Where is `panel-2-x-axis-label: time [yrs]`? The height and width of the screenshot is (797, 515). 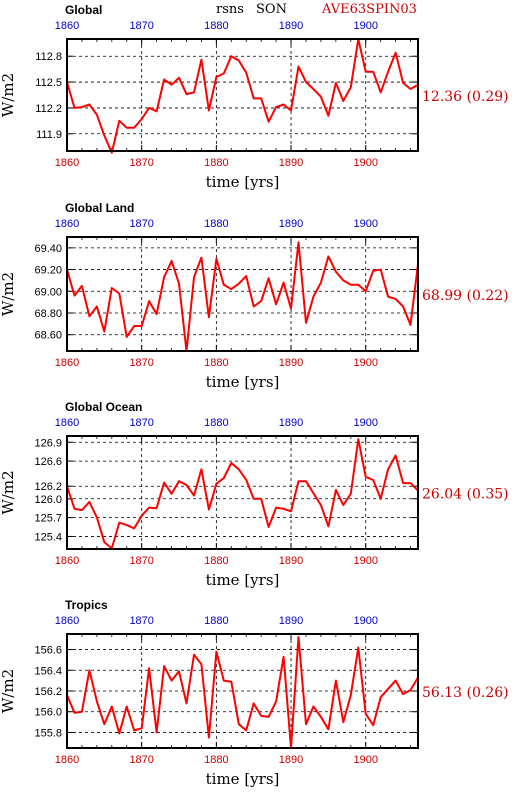
panel-2-x-axis-label: time [yrs] is located at coordinates (243, 382).